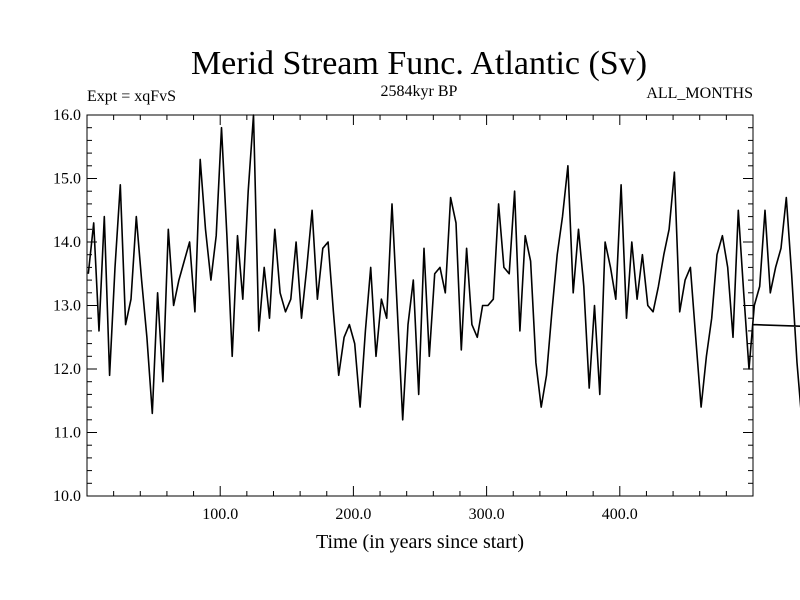 This screenshot has height=600, width=800. I want to click on experiment-label: Expt = xqFvS, so click(131, 96).